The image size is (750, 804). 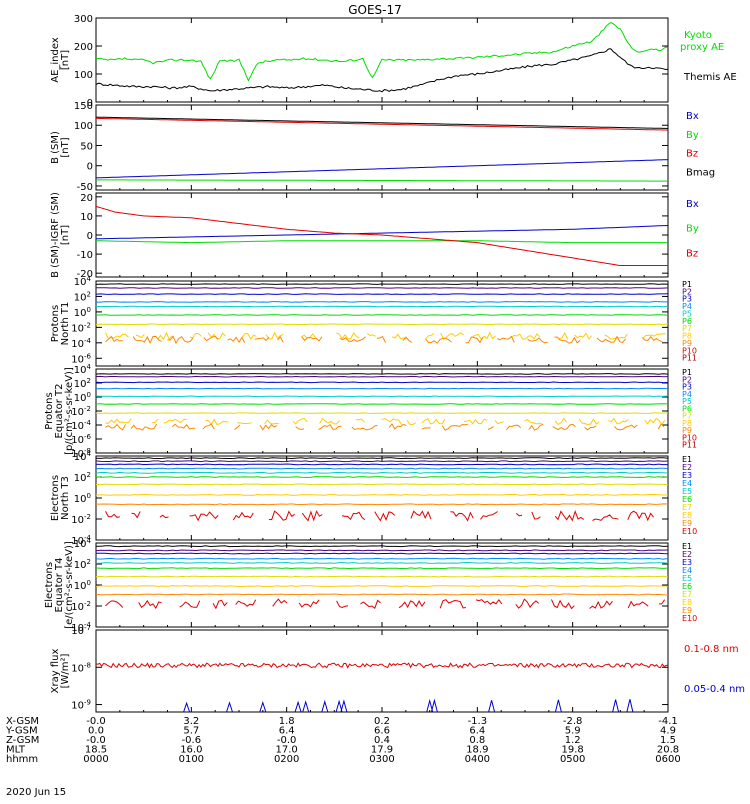 What do you see at coordinates (687, 594) in the screenshot?
I see `channel-label: E7` at bounding box center [687, 594].